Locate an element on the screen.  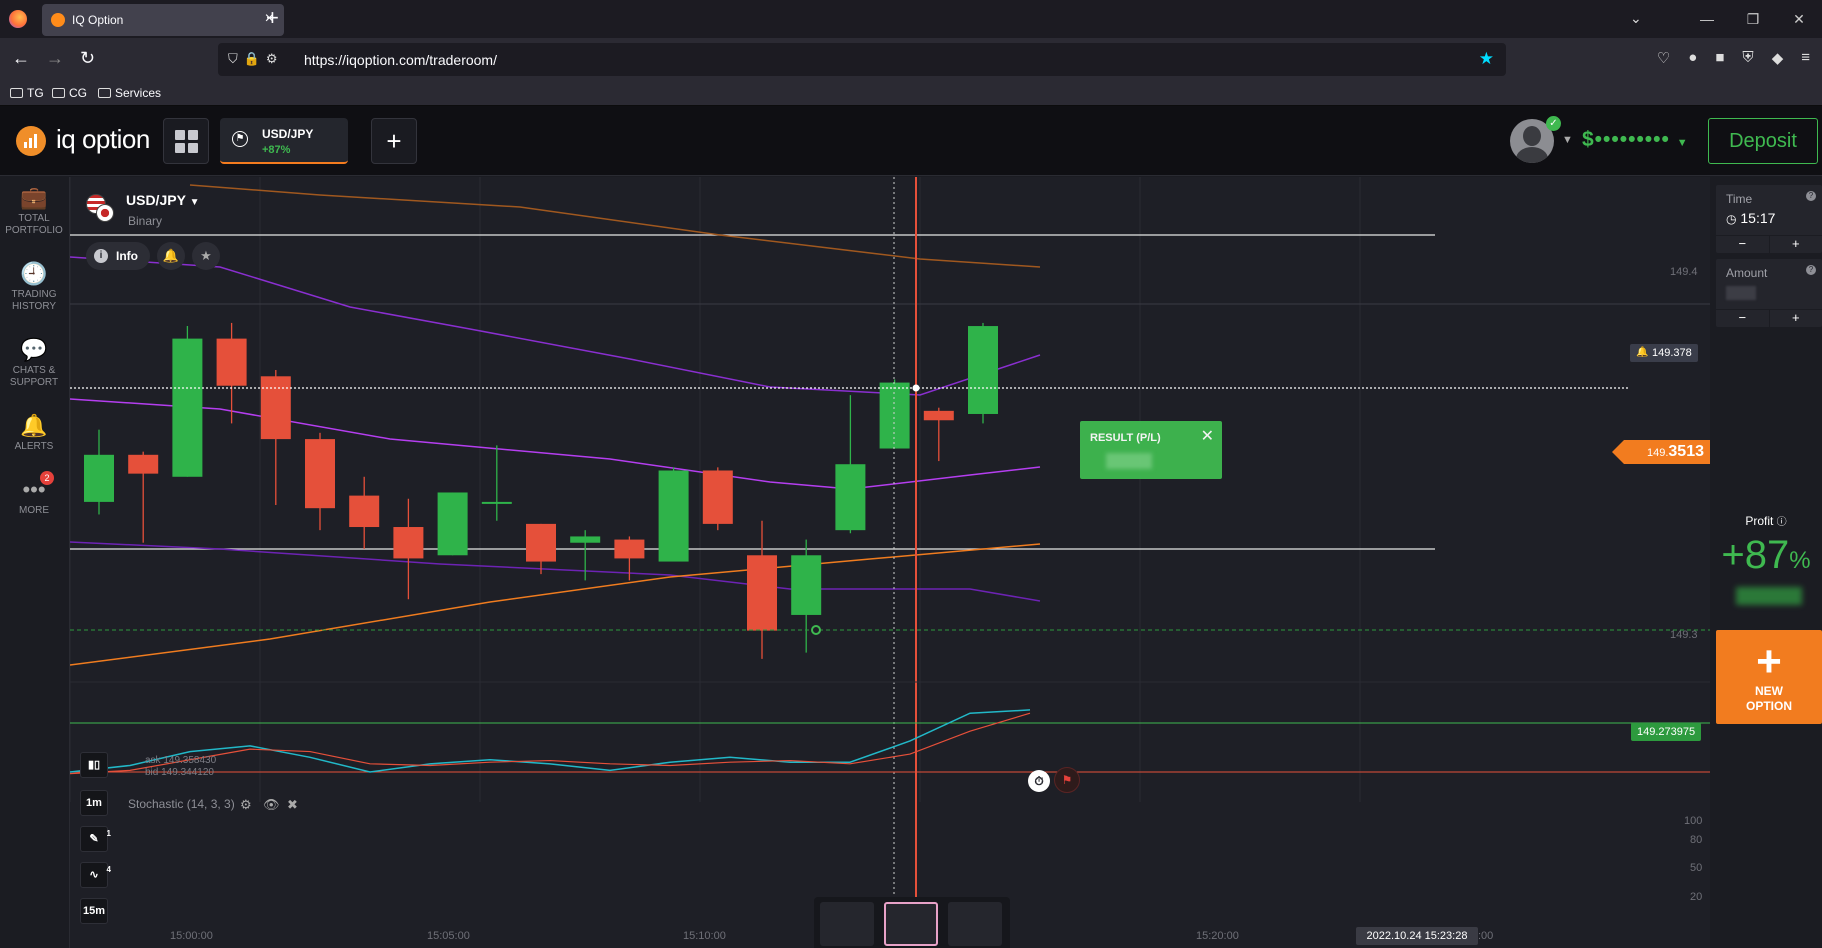
new-tab-icon: + is located at coordinates (272, 17).